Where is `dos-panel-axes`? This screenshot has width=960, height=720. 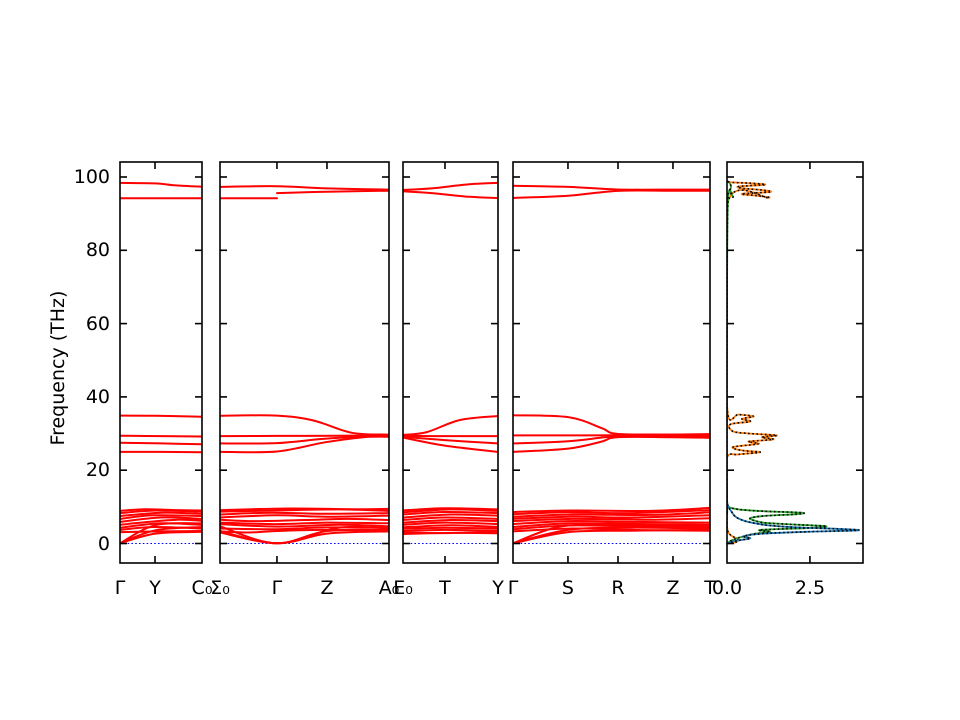
dos-panel-axes is located at coordinates (795, 362).